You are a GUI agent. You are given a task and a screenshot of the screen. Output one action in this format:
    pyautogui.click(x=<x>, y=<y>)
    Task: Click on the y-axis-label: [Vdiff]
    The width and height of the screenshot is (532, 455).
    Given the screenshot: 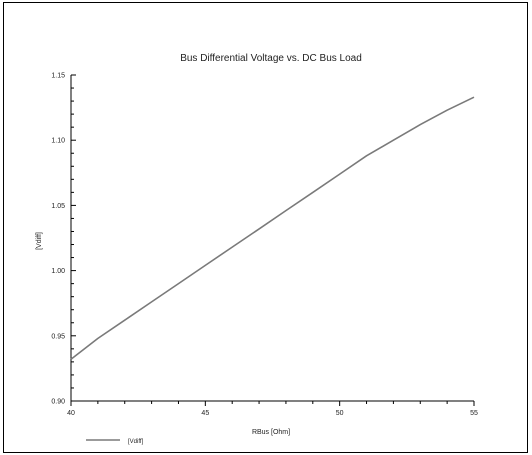 What is the action you would take?
    pyautogui.click(x=39, y=241)
    